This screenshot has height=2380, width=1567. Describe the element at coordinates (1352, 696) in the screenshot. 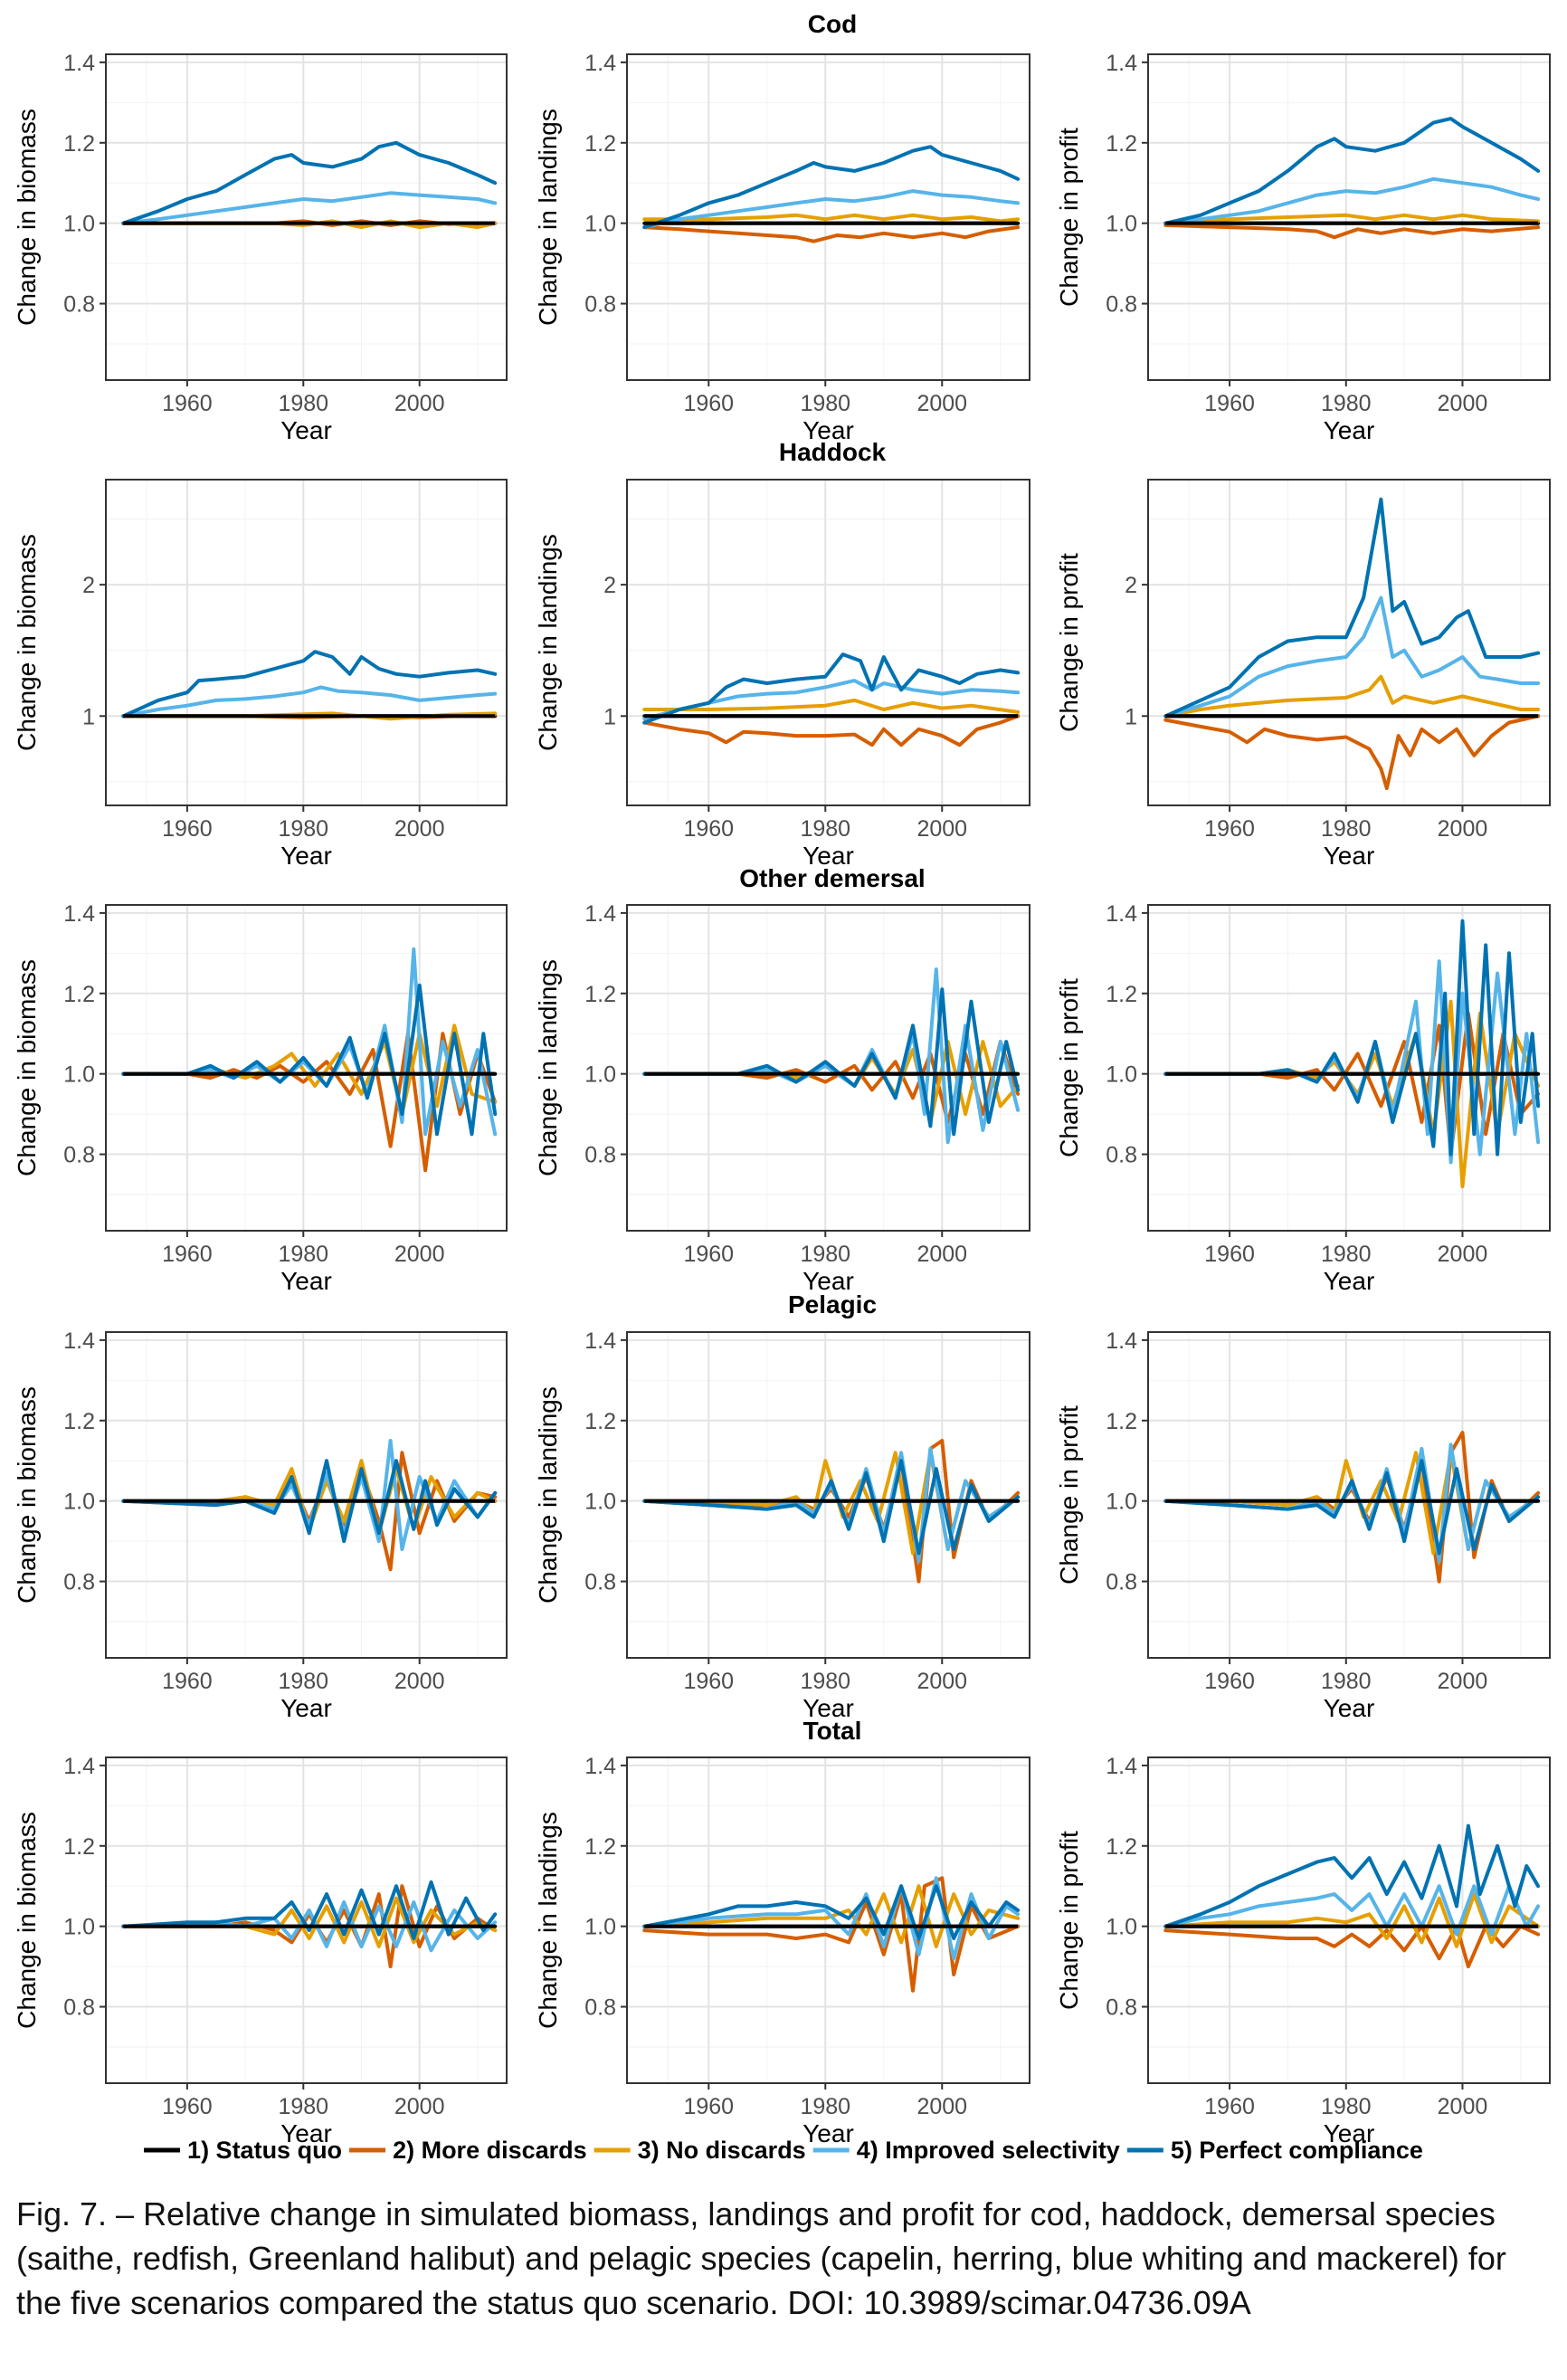

I see `series-line-3-no-discards` at that location.